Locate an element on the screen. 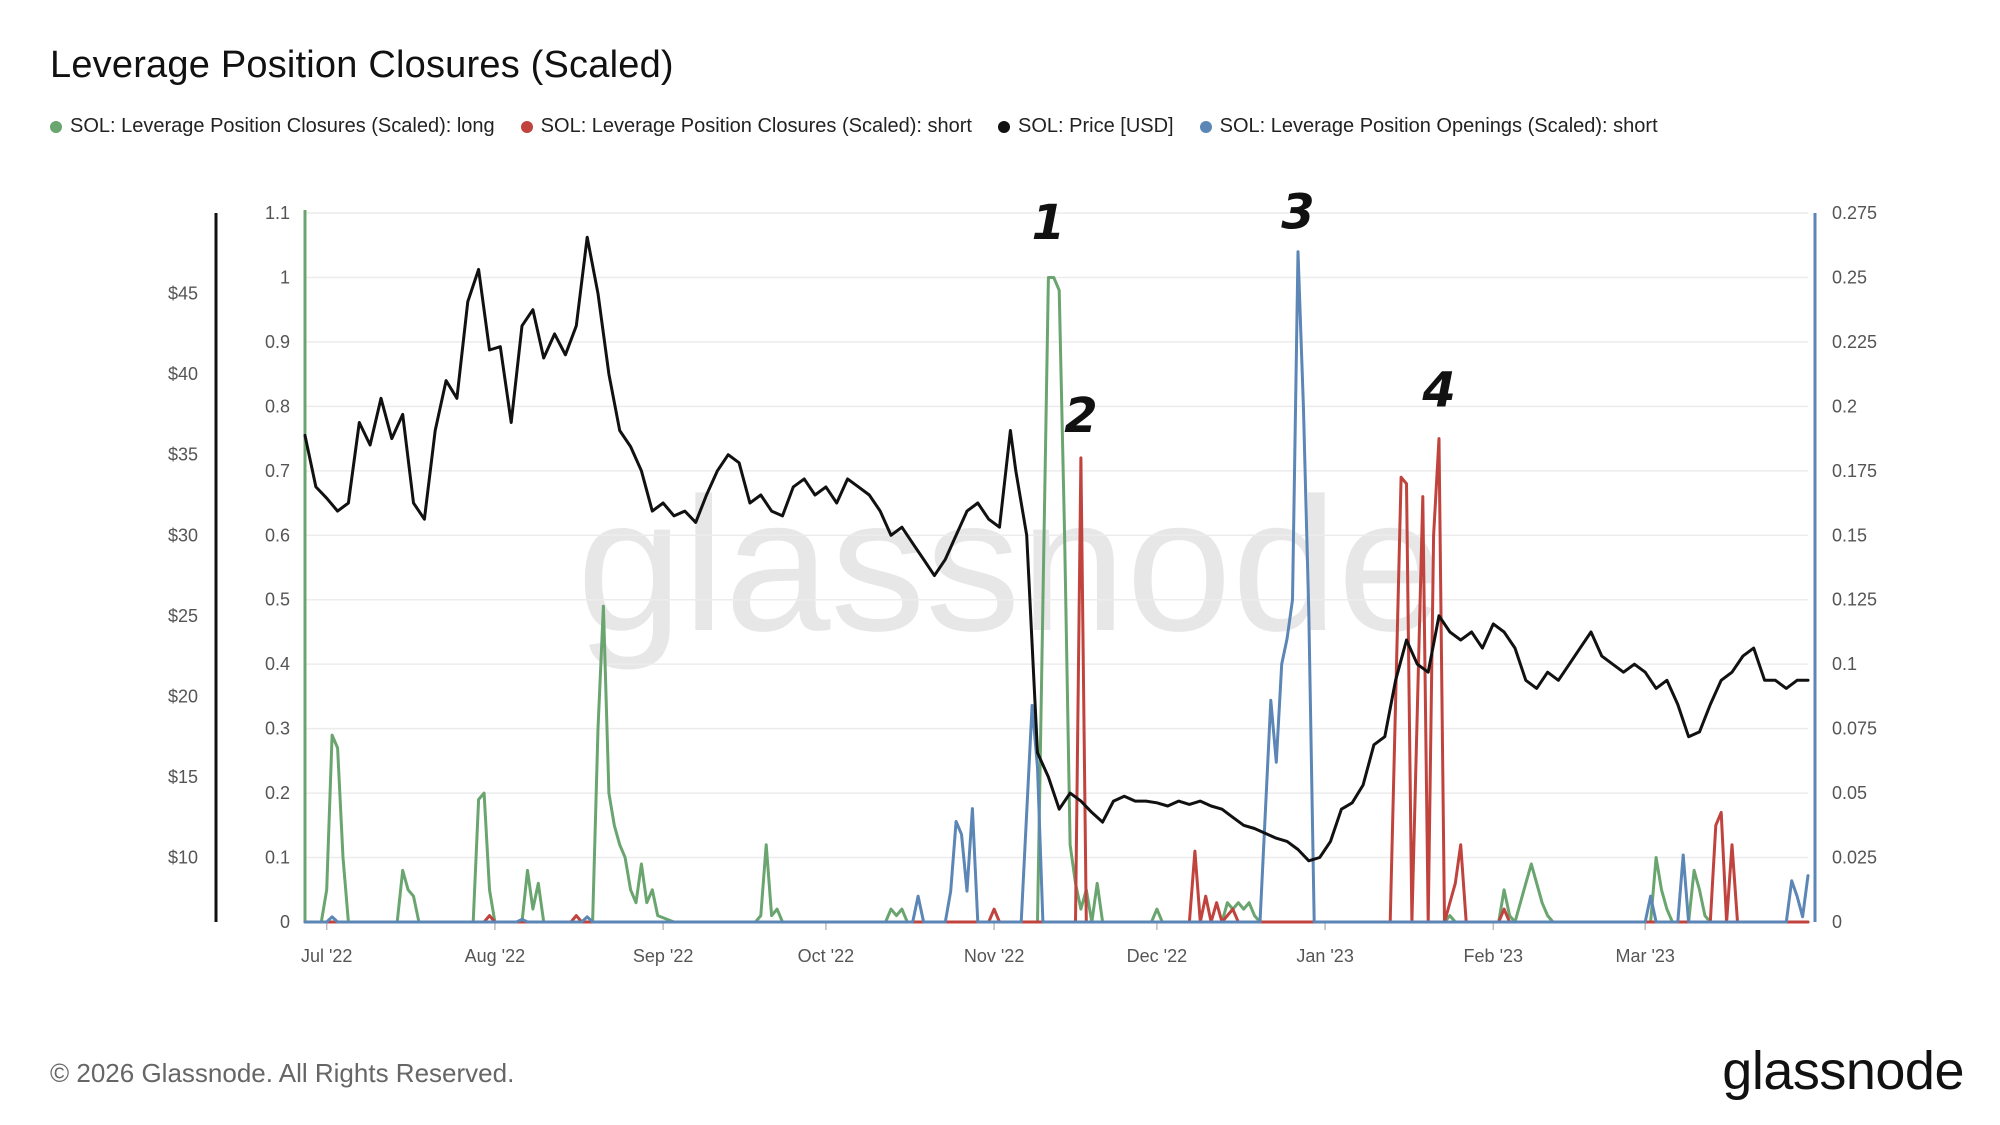 This screenshot has width=2000, height=1125. price-axis-tick: $15 is located at coordinates (183, 777).